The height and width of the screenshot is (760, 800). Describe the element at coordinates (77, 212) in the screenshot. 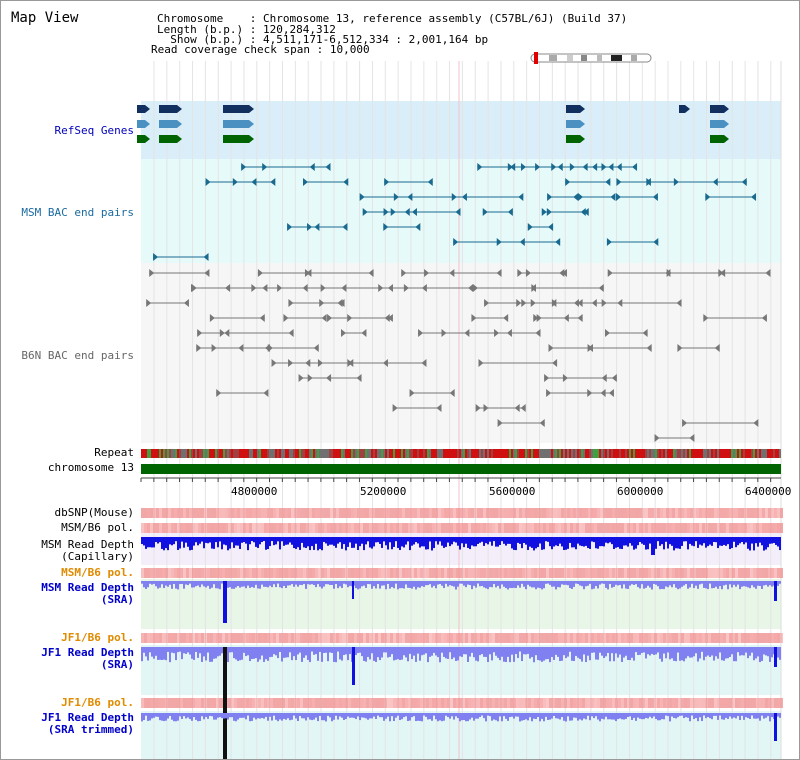

I see `track-label-msm-bac: MSM BAC end pairs` at that location.